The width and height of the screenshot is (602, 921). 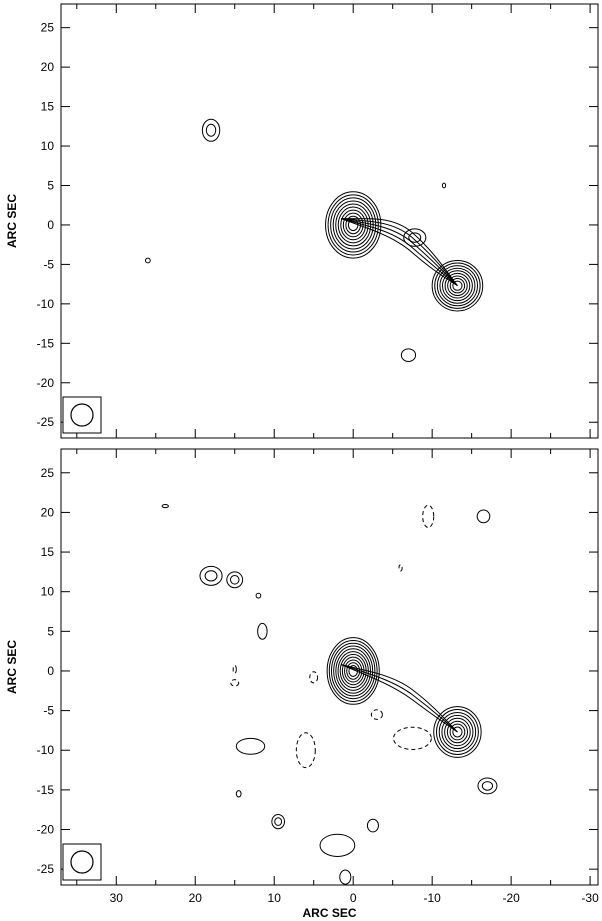 I want to click on x-tick-label: 0, so click(x=353, y=898).